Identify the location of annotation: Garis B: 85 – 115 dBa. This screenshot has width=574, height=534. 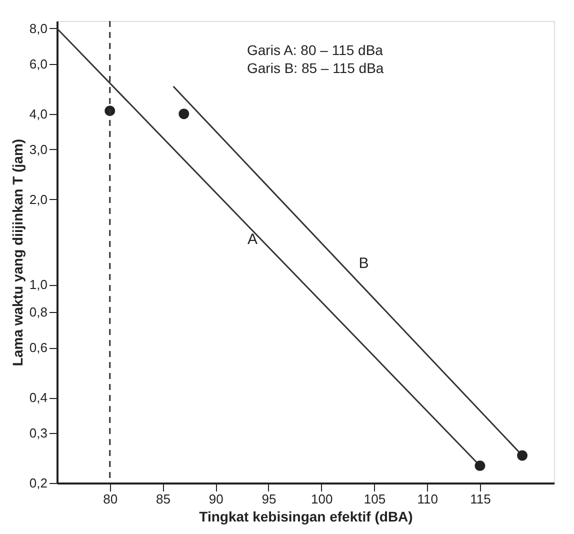
(315, 68).